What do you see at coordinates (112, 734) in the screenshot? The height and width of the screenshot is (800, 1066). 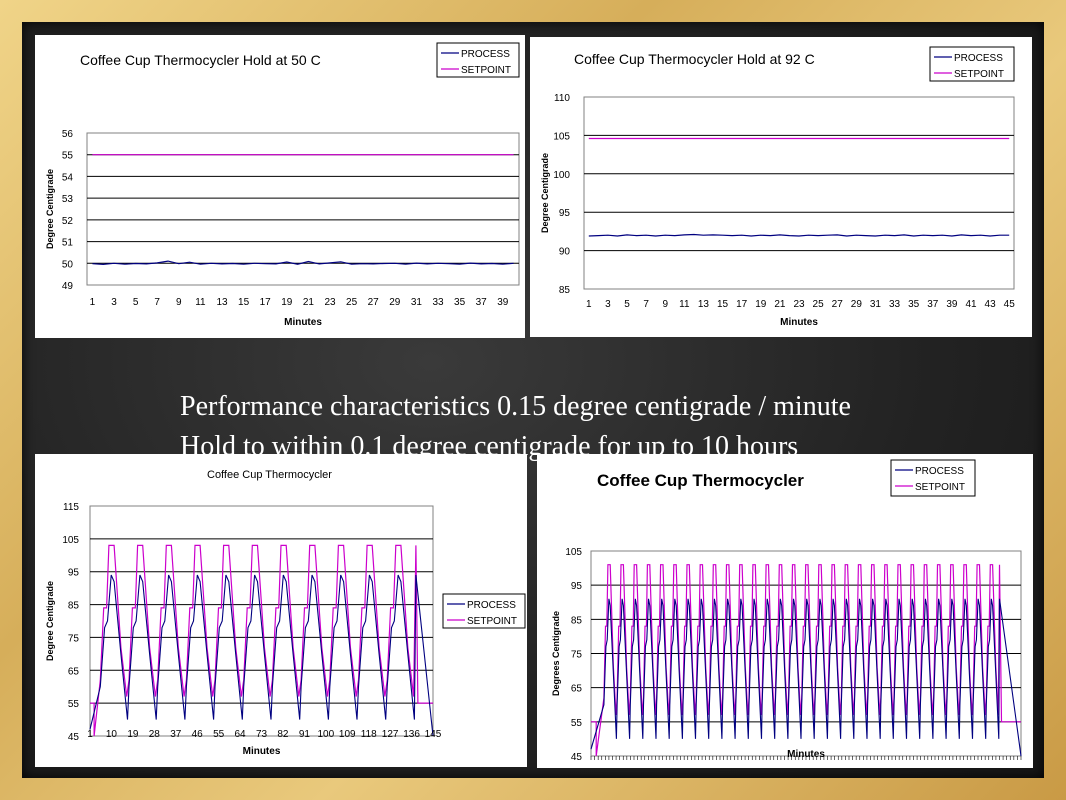 I see `x-tick-label: 10` at bounding box center [112, 734].